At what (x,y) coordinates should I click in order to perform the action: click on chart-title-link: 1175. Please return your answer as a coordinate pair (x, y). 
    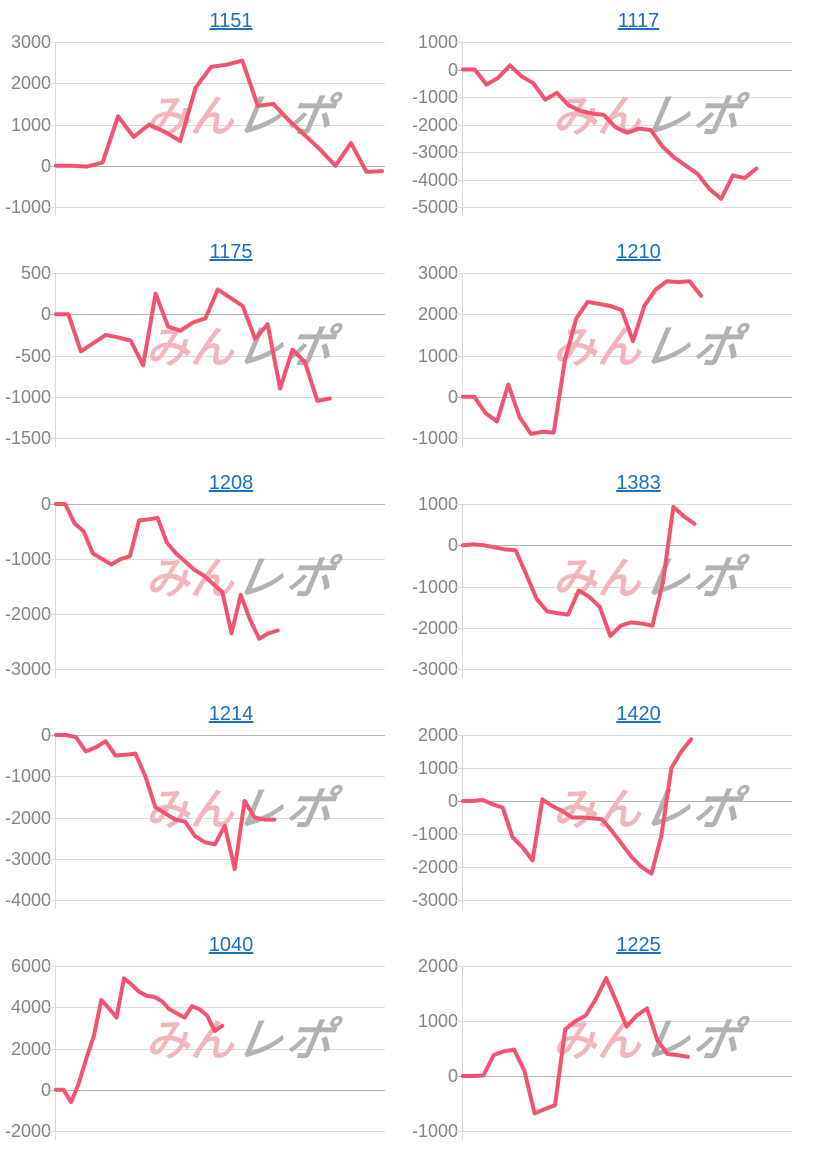
    Looking at the image, I should click on (231, 251).